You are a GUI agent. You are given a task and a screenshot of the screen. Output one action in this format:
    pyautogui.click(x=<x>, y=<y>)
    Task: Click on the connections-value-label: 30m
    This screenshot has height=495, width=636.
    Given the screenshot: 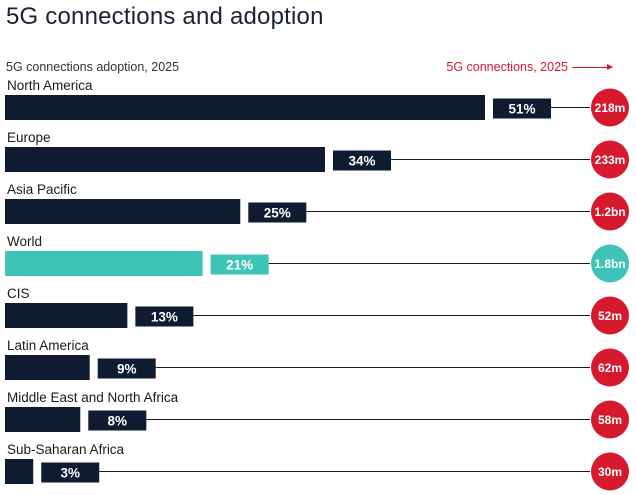 What is the action you would take?
    pyautogui.click(x=610, y=472)
    